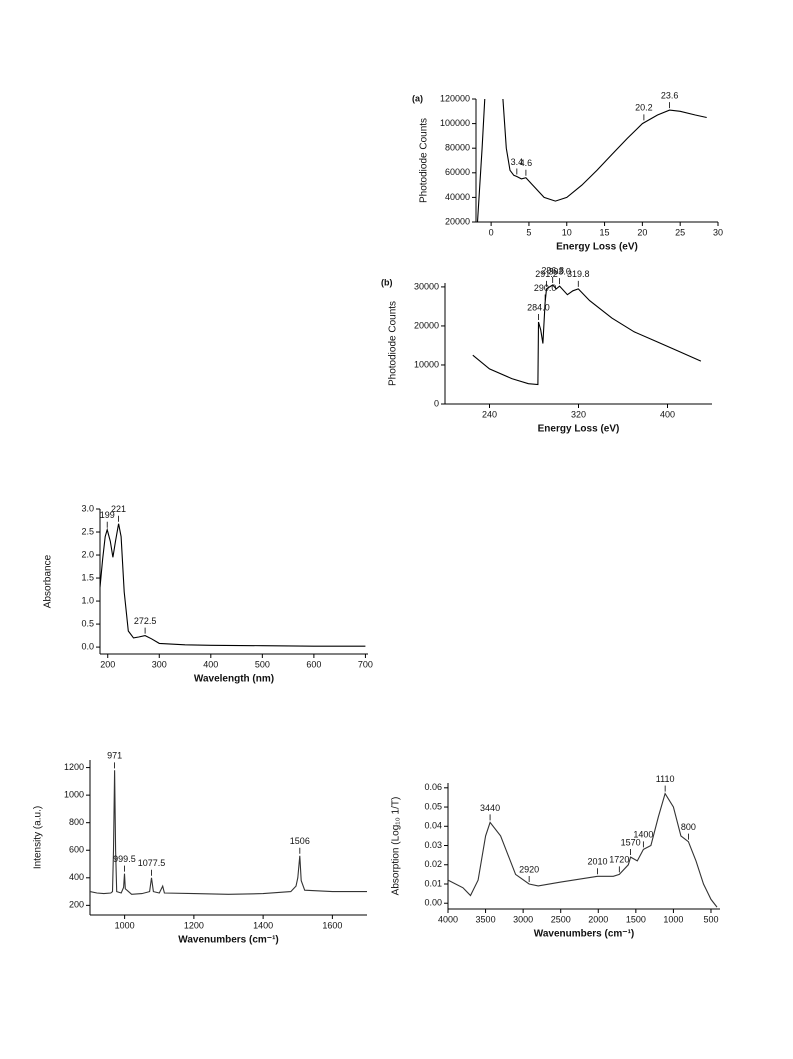 The width and height of the screenshot is (793, 1059). What do you see at coordinates (457, 197) in the screenshot?
I see `y-tick-label: 40000` at bounding box center [457, 197].